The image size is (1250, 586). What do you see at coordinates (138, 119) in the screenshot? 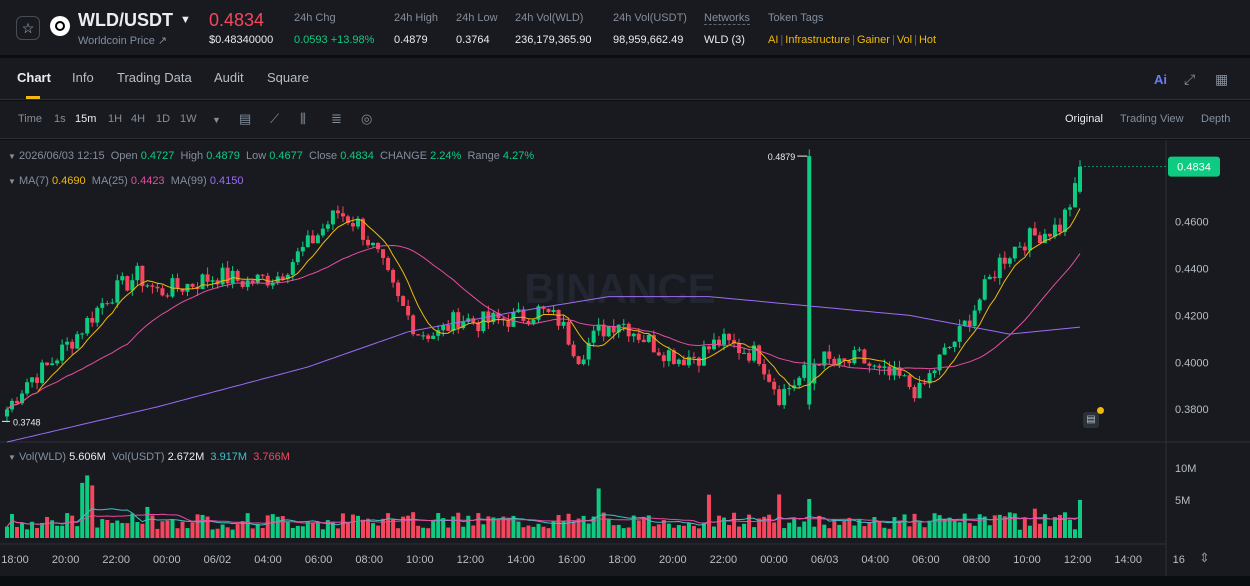
I see `timeframe-4h: 4H` at bounding box center [138, 119].